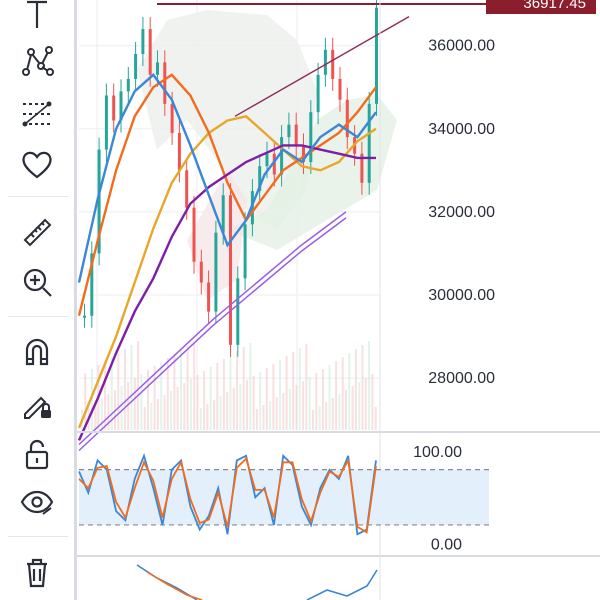 The width and height of the screenshot is (600, 600). I want to click on stoch-axis-label: 0.00, so click(446, 544).